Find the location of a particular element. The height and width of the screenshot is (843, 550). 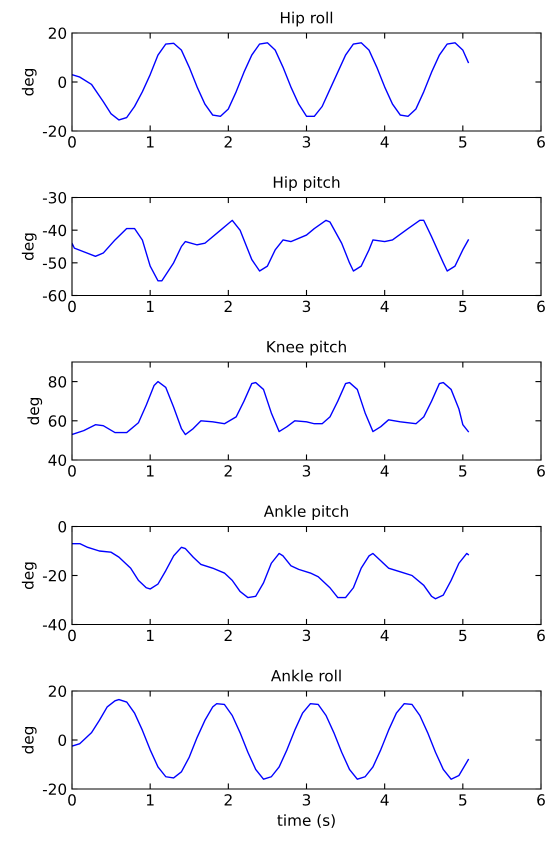

chart-title: Hip pitch is located at coordinates (307, 183).